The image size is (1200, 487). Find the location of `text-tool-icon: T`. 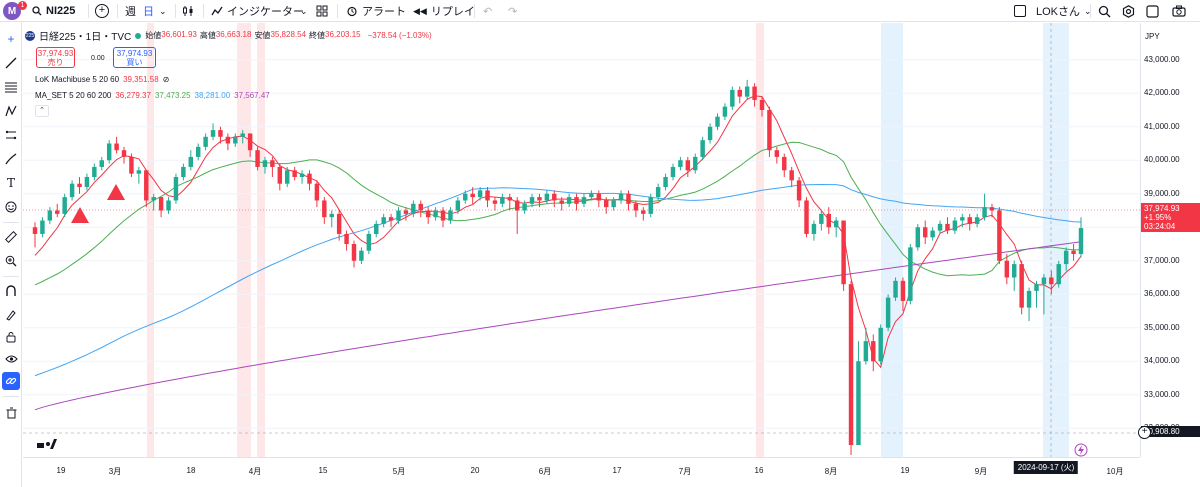

text-tool-icon: T is located at coordinates (10, 183).